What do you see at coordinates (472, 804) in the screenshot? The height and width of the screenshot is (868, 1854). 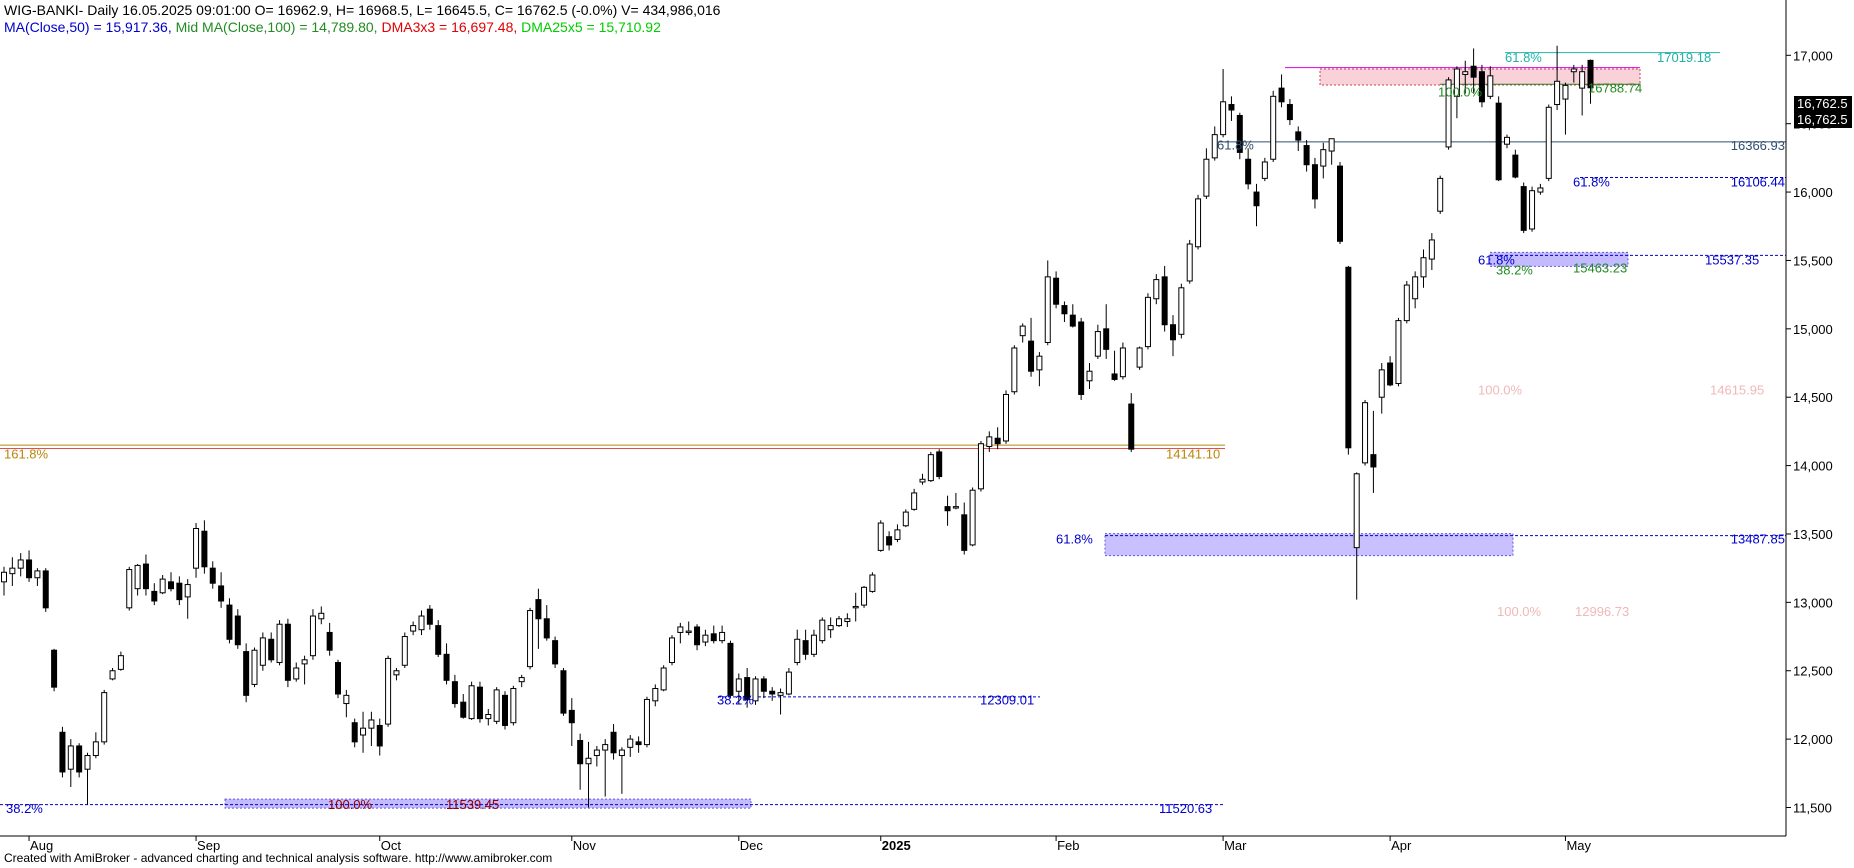 I see `level-value: 11539.45` at bounding box center [472, 804].